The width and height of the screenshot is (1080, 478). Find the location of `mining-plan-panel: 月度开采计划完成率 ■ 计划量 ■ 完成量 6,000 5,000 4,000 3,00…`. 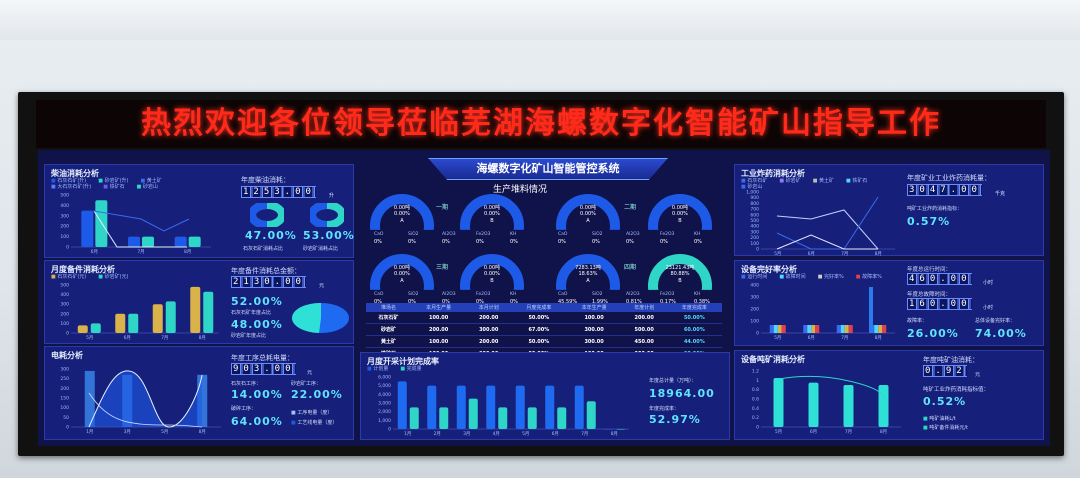

mining-plan-panel: 月度开采计划完成率 ■ 计划量 ■ 完成量 6,000 5,000 4,000 3,00… is located at coordinates (545, 396).